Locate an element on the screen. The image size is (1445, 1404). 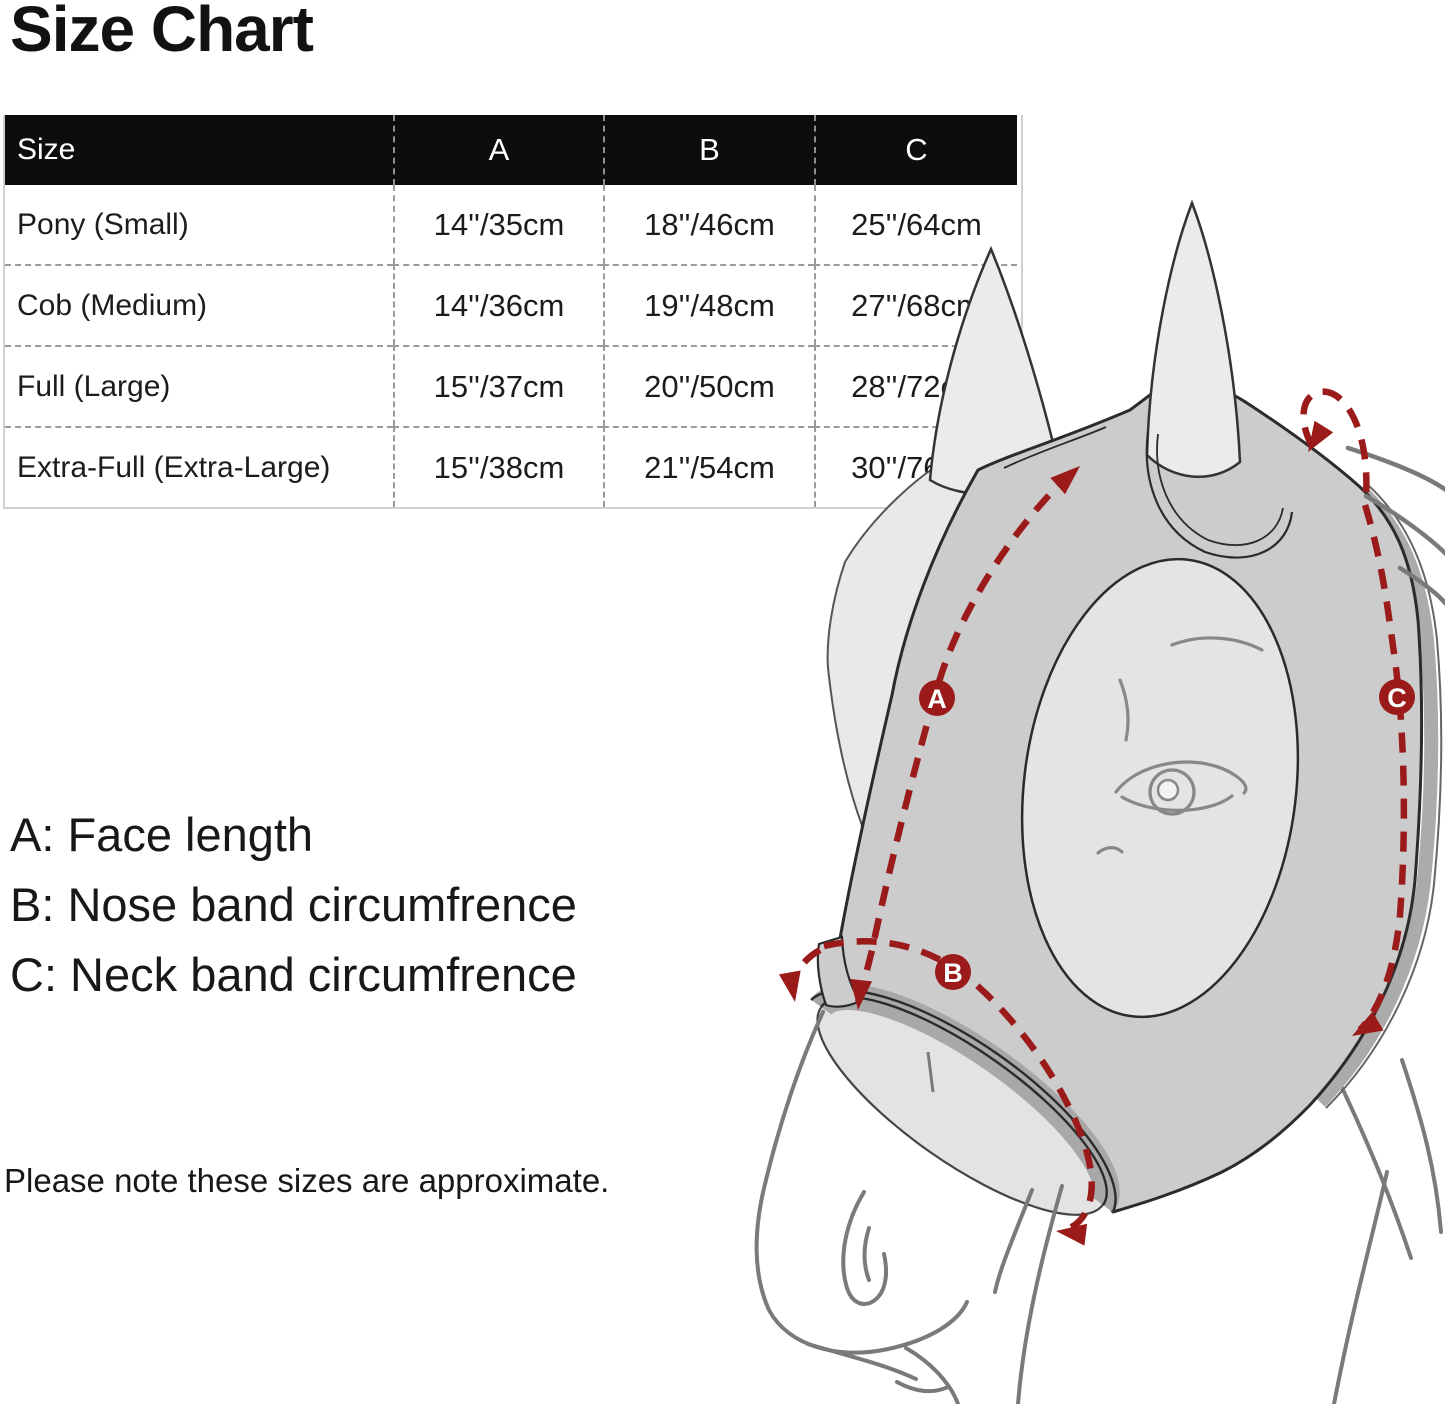
mask-piping is located at coordinates (1055, 447).